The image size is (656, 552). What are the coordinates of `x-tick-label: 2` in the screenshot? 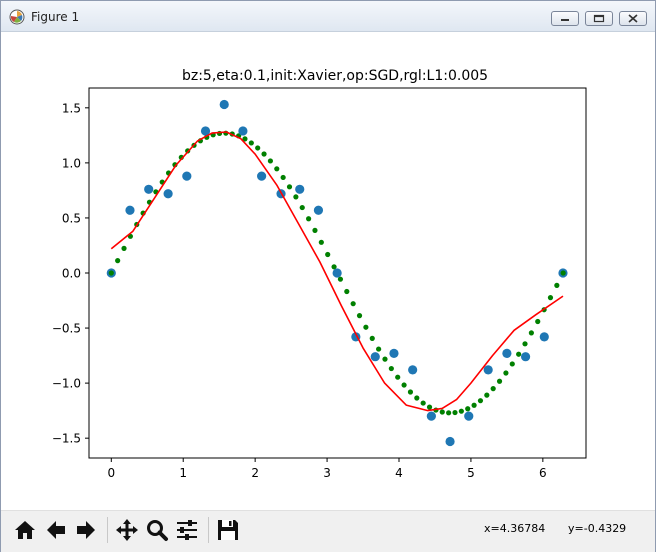 It's located at (255, 473).